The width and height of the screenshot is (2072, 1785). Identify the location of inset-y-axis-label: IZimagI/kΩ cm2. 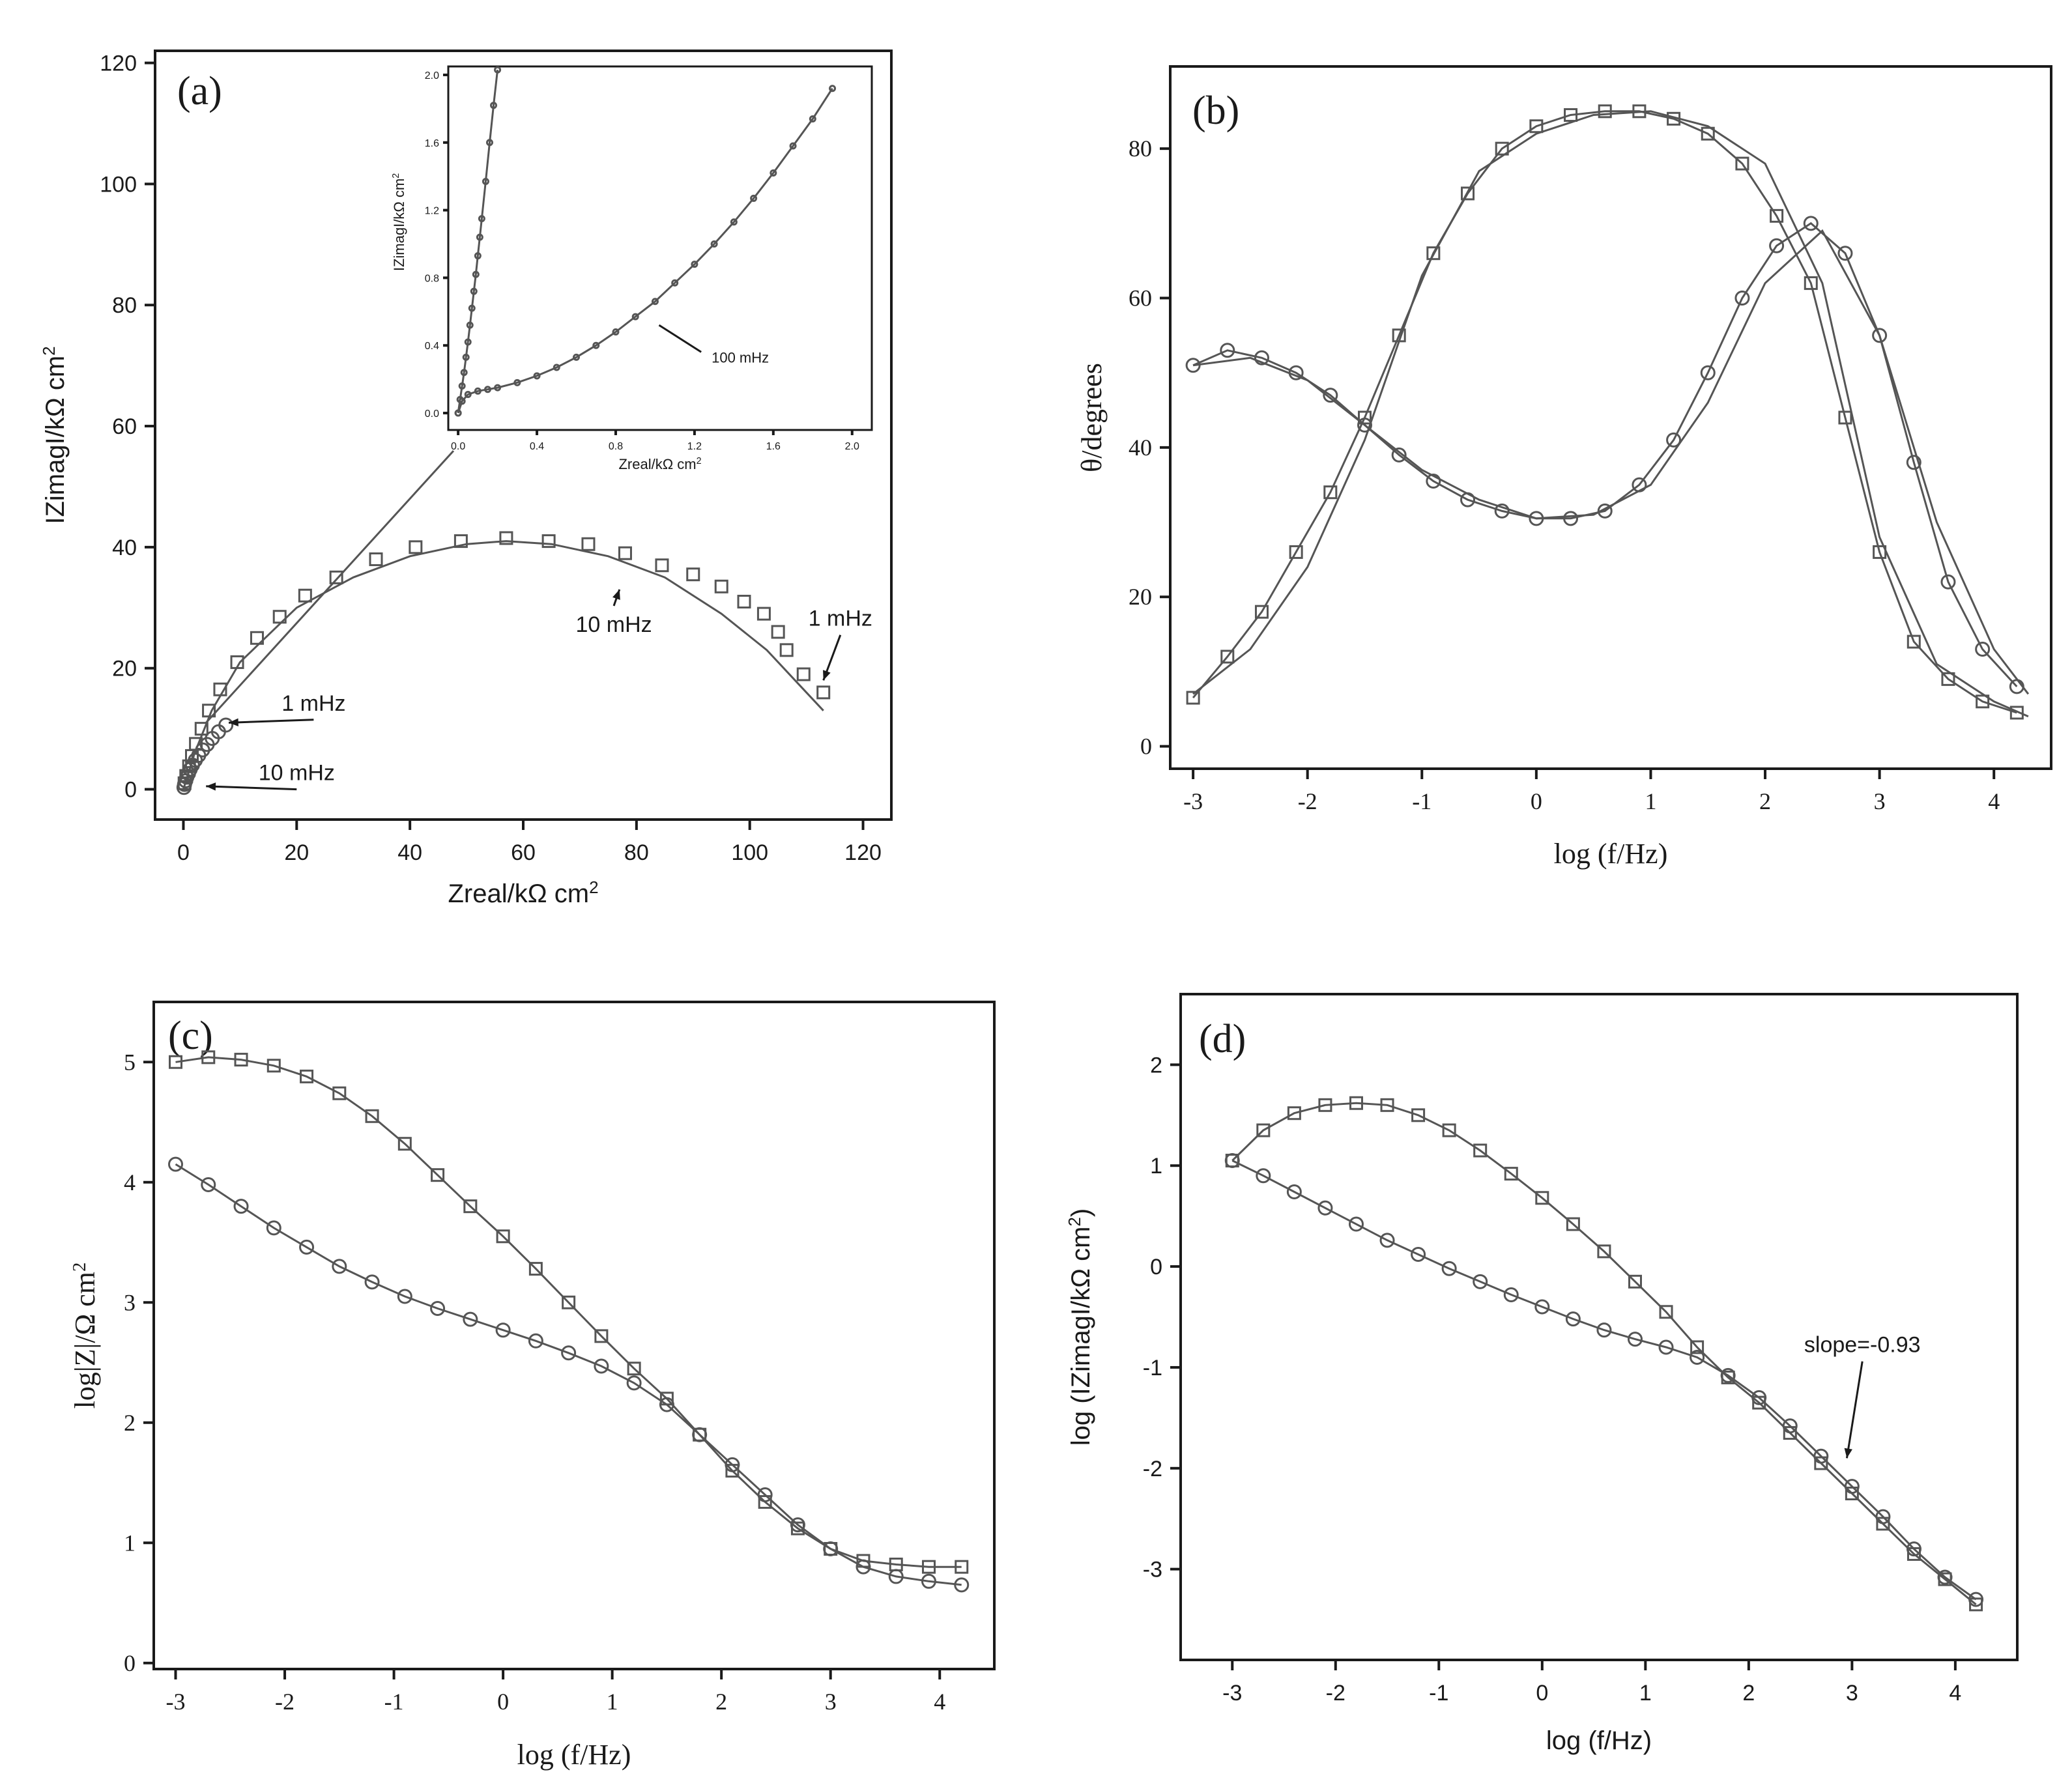
(399, 222).